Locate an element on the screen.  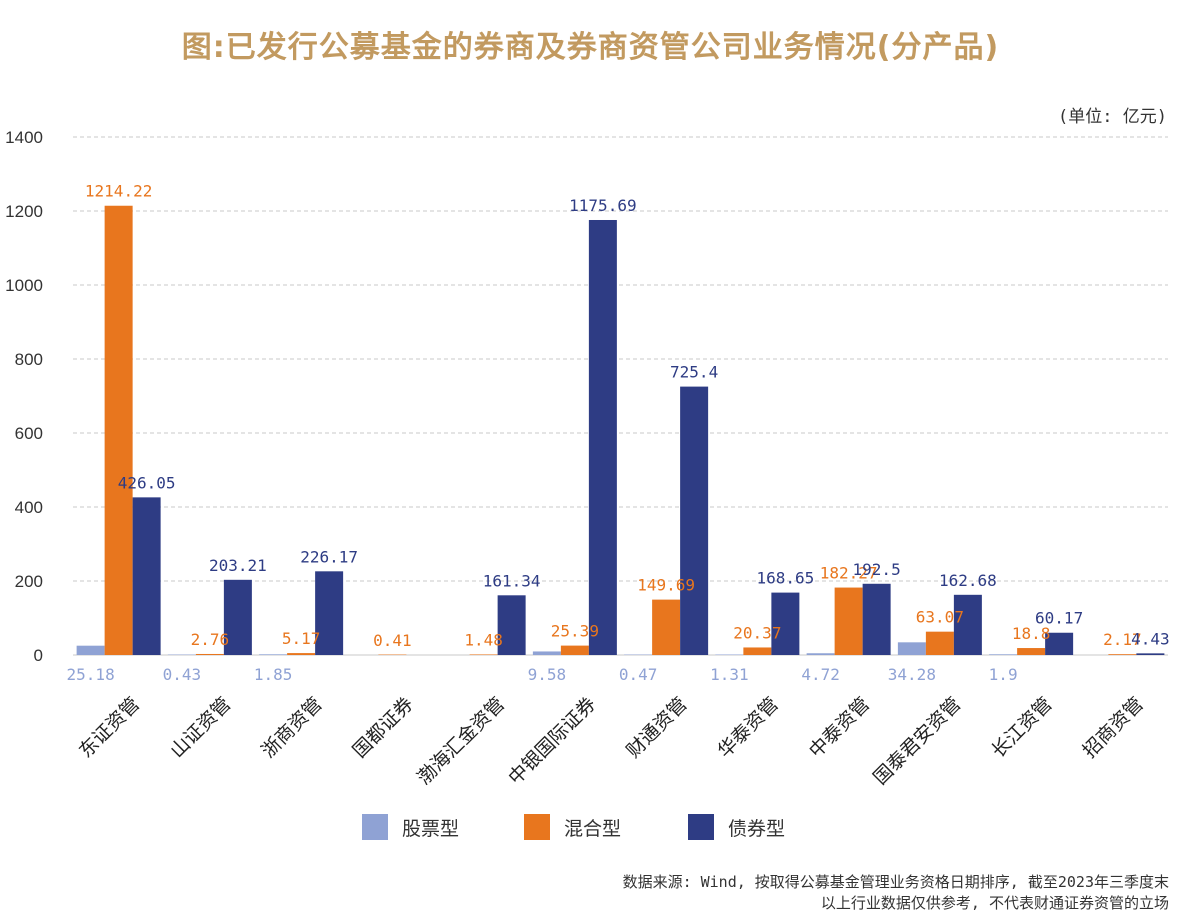
legend-item-mixed: 混合型 is located at coordinates (572, 827).